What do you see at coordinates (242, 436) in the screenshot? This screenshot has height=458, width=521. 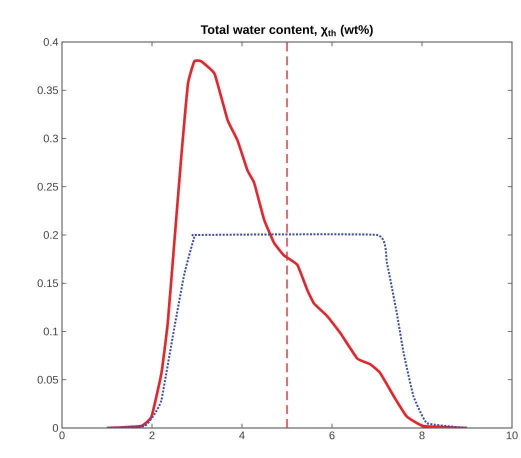 I see `x-tick-label: 4` at bounding box center [242, 436].